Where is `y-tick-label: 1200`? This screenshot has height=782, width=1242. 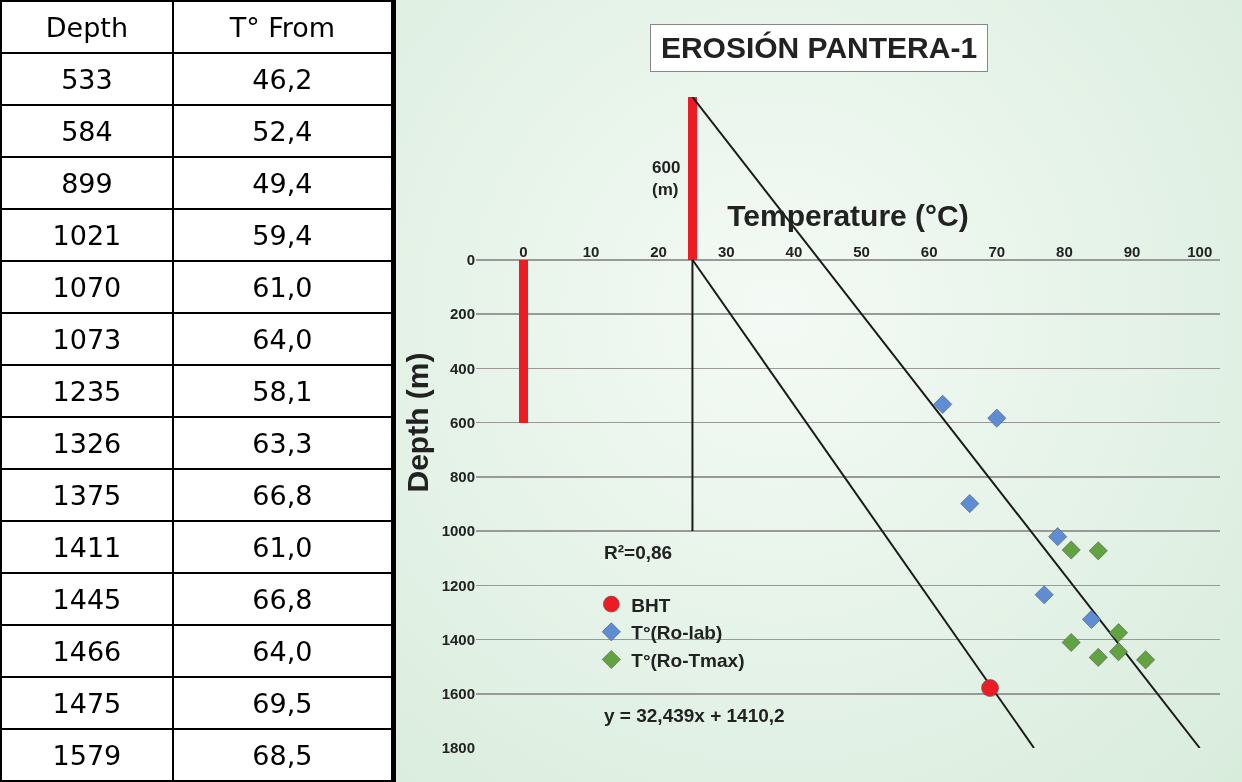 y-tick-label: 1200 is located at coordinates (458, 585).